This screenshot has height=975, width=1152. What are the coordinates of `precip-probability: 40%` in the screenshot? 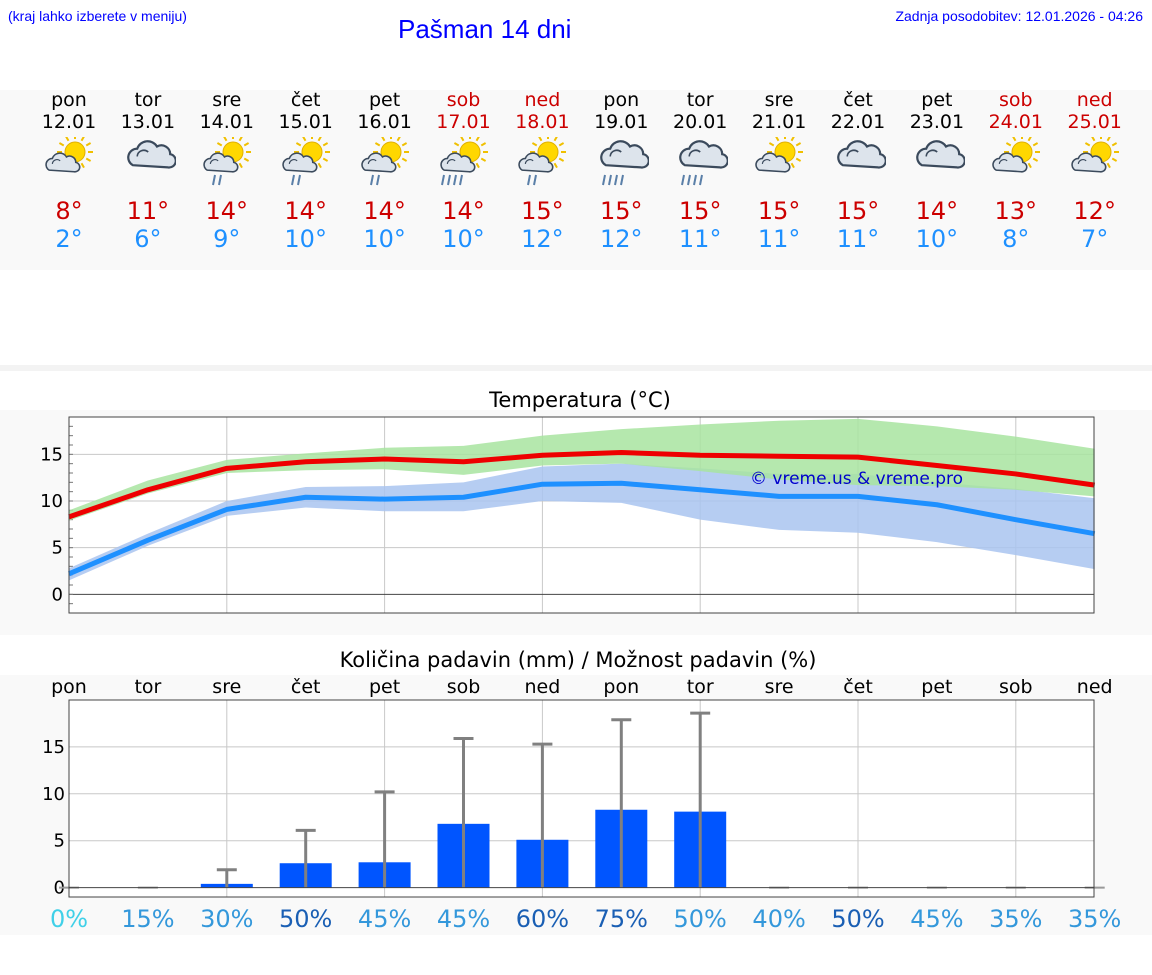 It's located at (778, 919).